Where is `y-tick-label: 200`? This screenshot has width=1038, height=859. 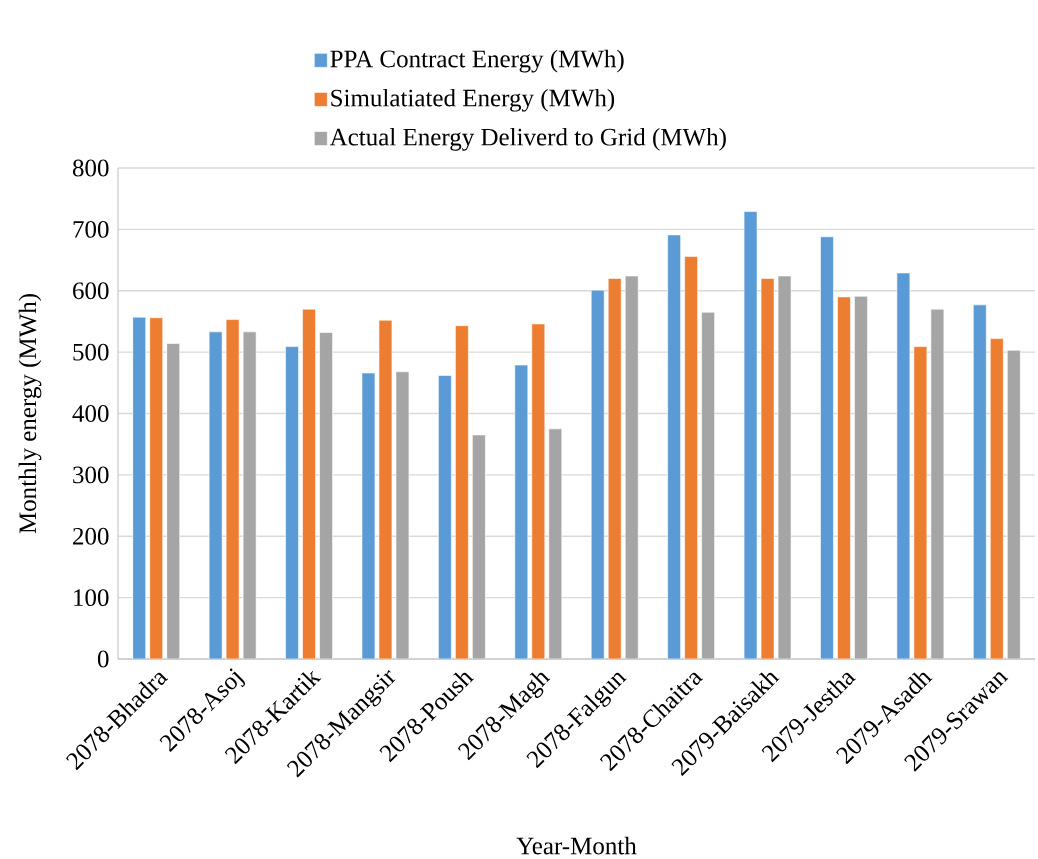 y-tick-label: 200 is located at coordinates (91, 536).